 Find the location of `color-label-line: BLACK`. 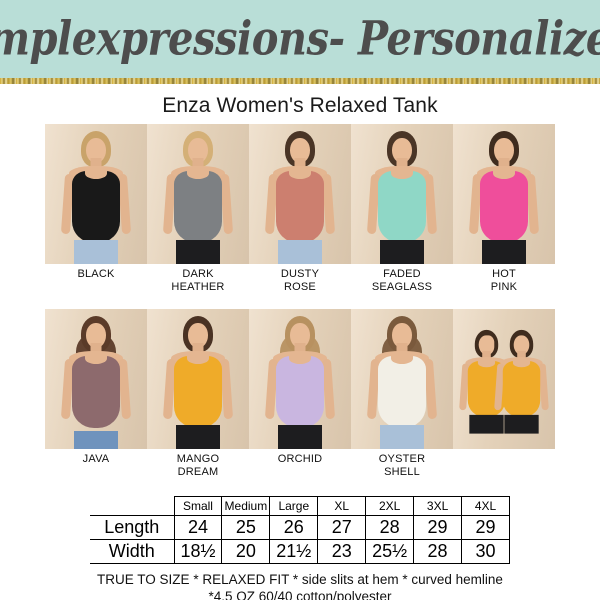

color-label-line: BLACK is located at coordinates (96, 274).